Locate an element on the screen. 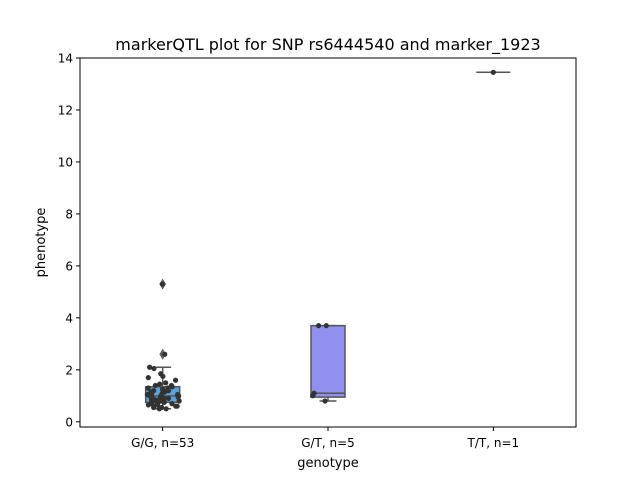 This screenshot has height=480, width=640. y-tick-label: 0 is located at coordinates (69, 422).